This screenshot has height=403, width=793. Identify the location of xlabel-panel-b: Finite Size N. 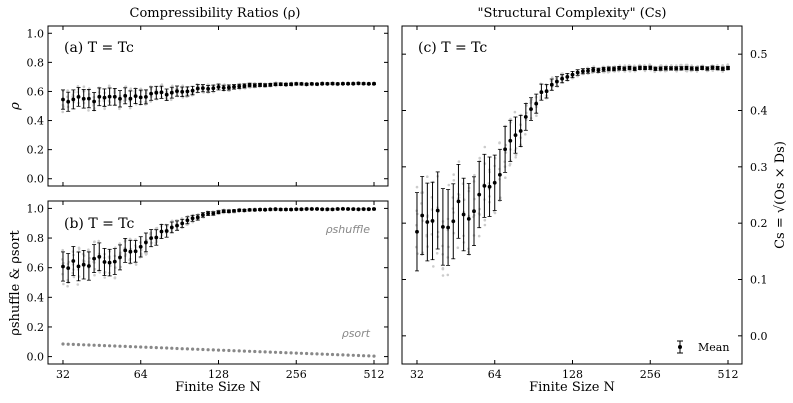
(218, 387).